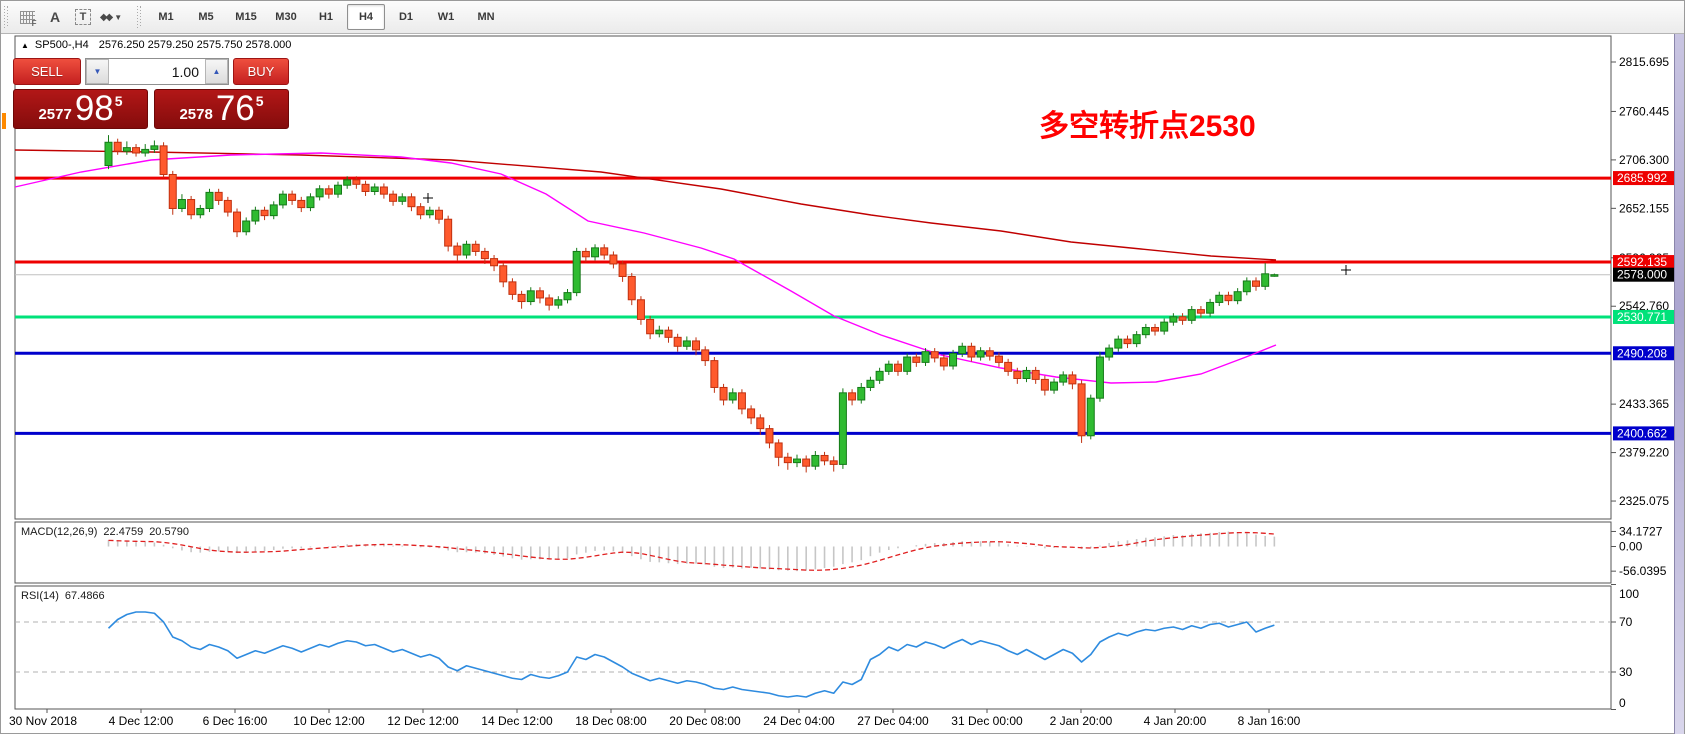  I want to click on one-click-trade-panel: SELL ▼ ▲ BUY 2577 98 5 2578 76 5, so click(151, 93).